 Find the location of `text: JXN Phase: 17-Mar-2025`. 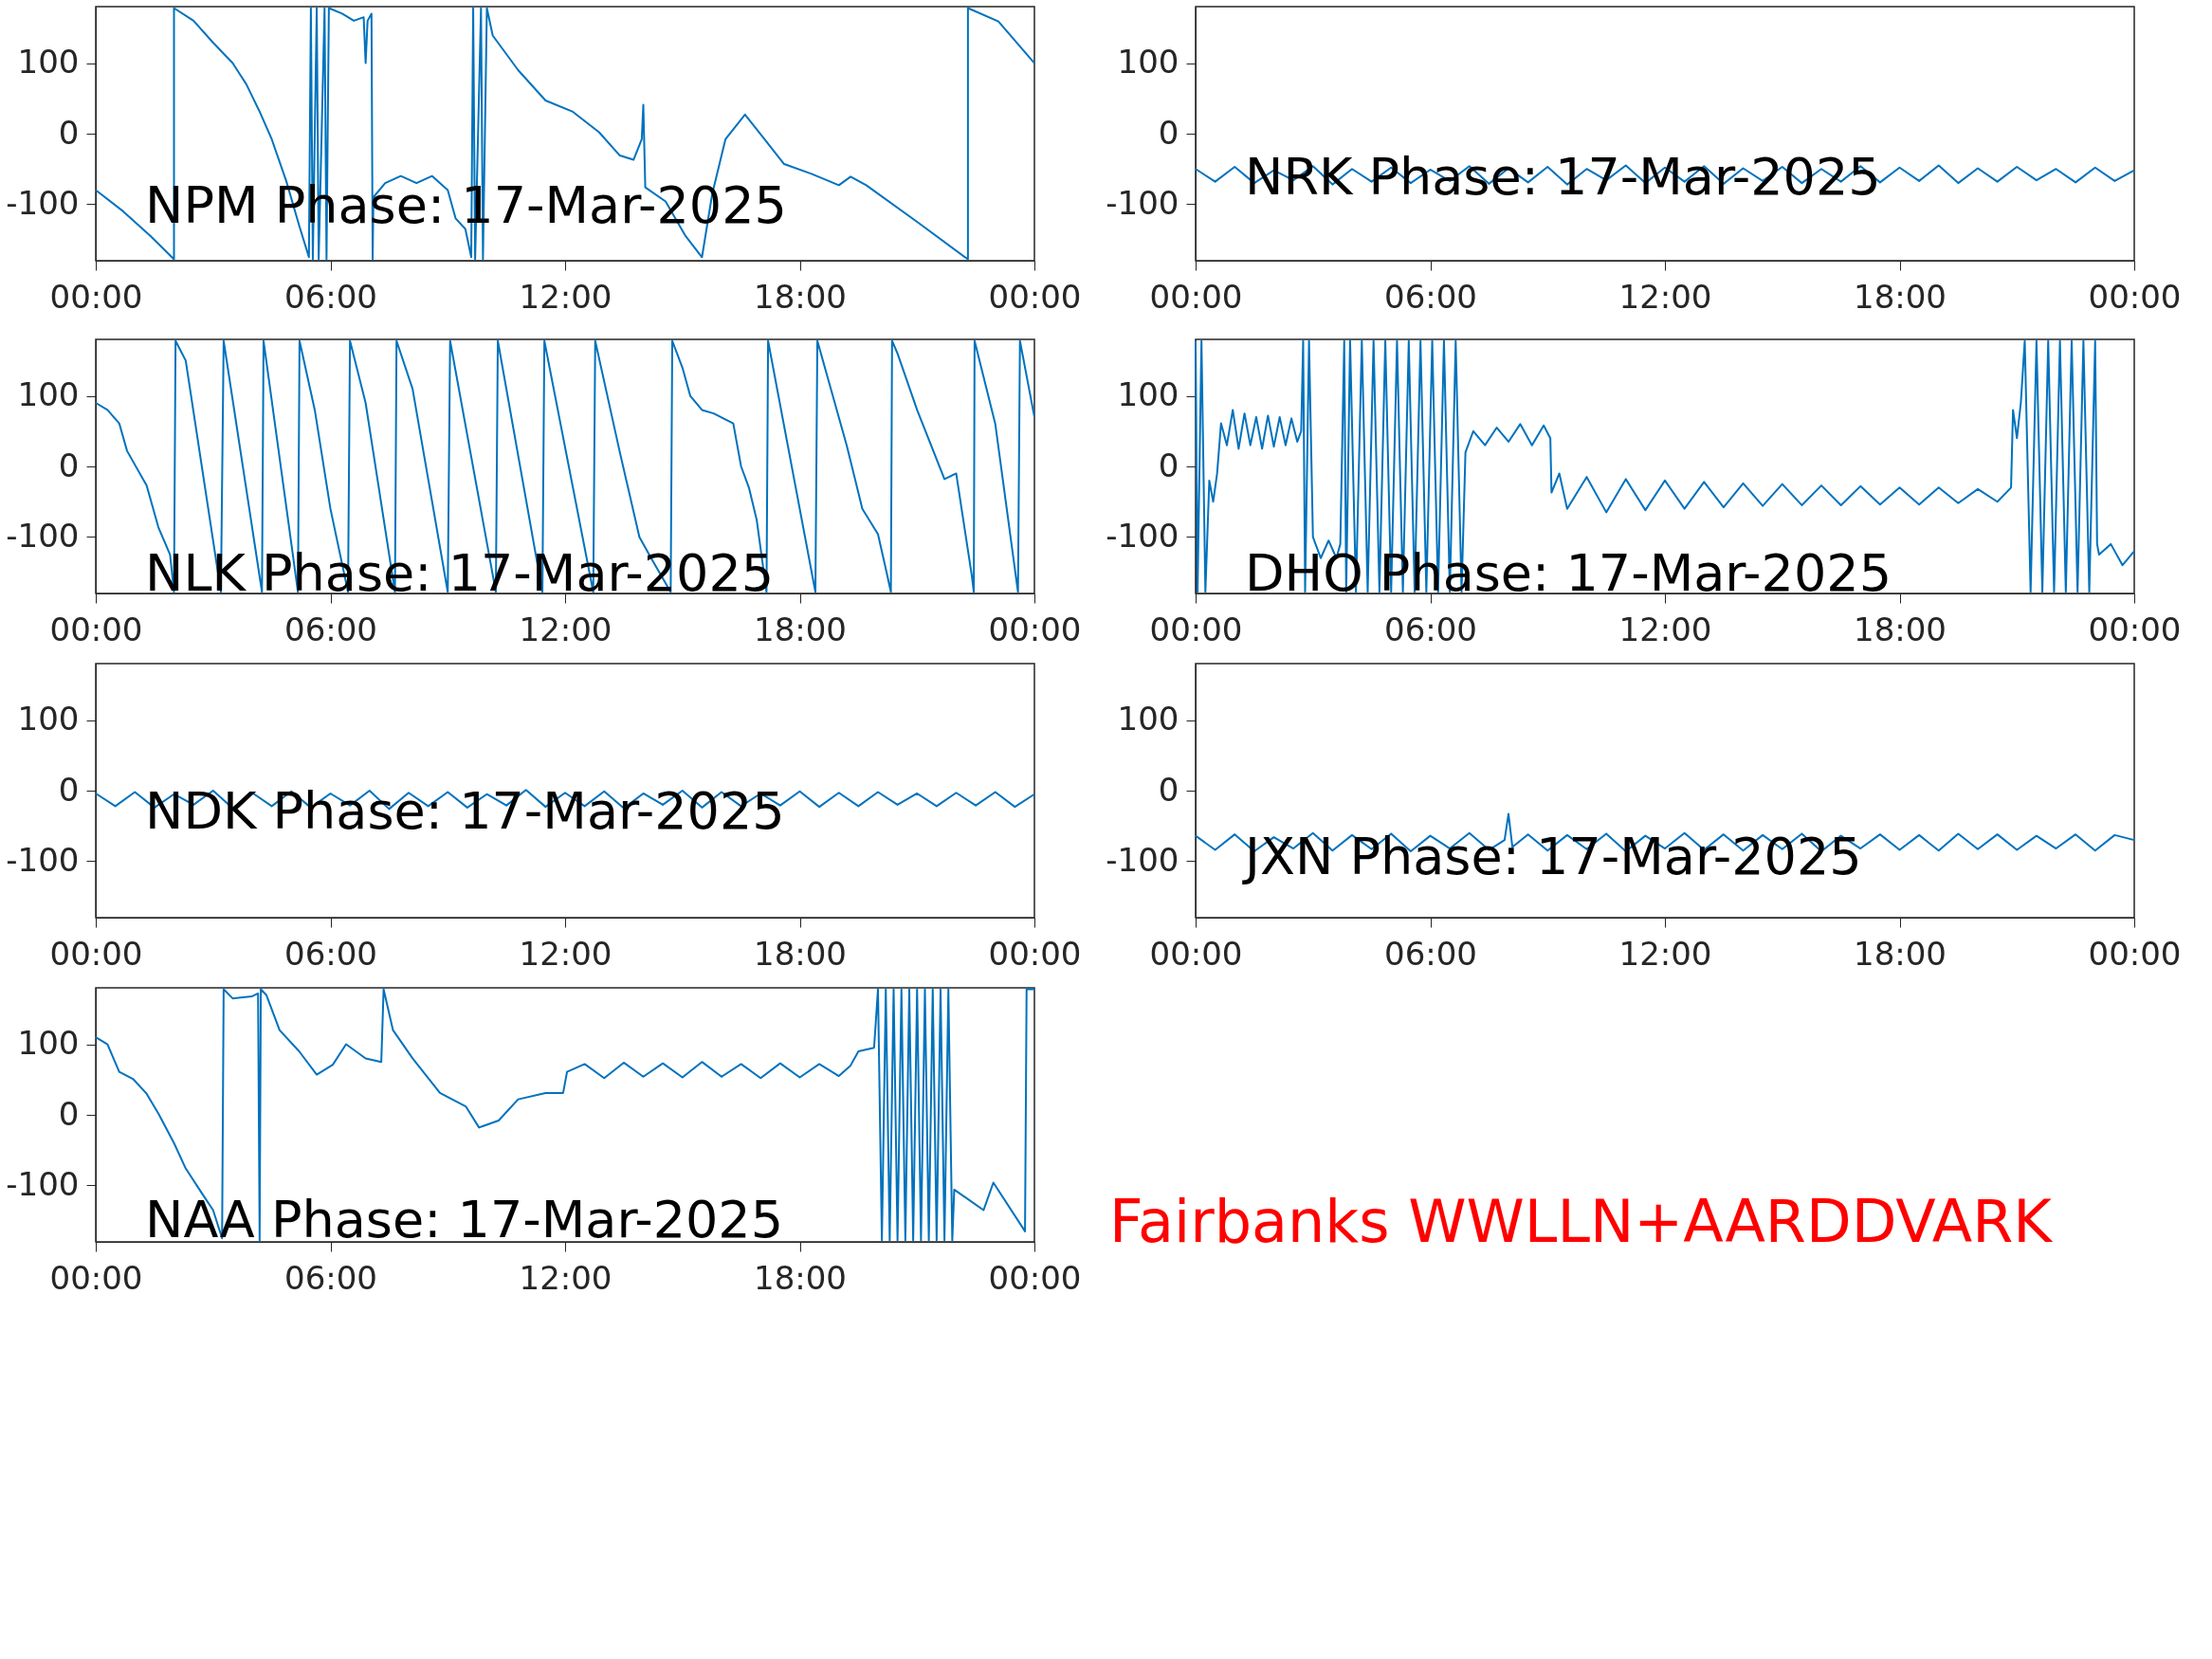

text: JXN Phase: 17-Mar-2025 is located at coordinates (1552, 857).